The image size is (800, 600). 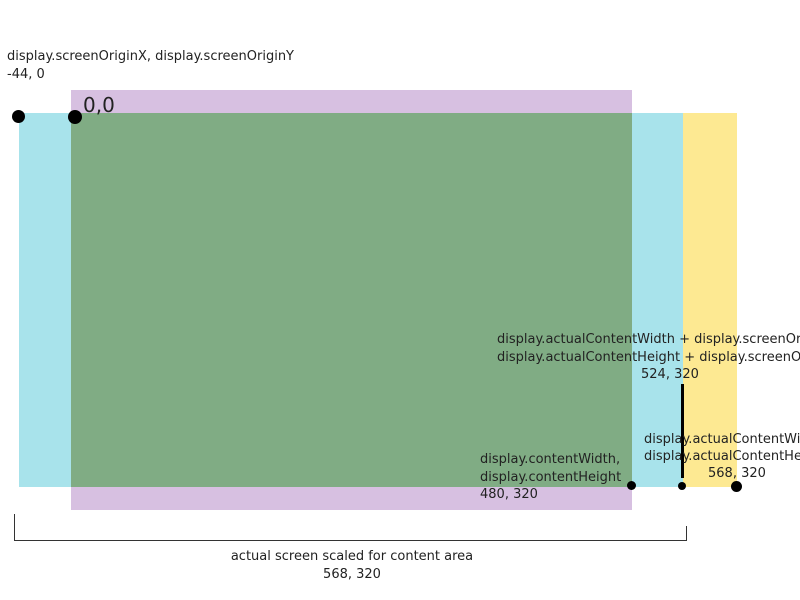 I want to click on screen-origin-dot, so click(x=18, y=116).